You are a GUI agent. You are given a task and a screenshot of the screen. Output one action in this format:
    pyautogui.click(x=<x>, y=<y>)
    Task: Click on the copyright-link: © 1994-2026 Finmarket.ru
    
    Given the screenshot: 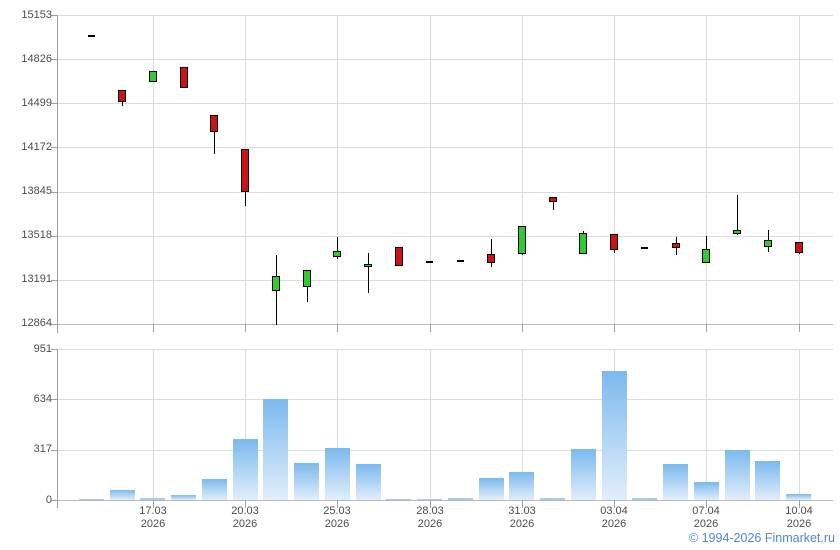 What is the action you would take?
    pyautogui.click(x=761, y=538)
    